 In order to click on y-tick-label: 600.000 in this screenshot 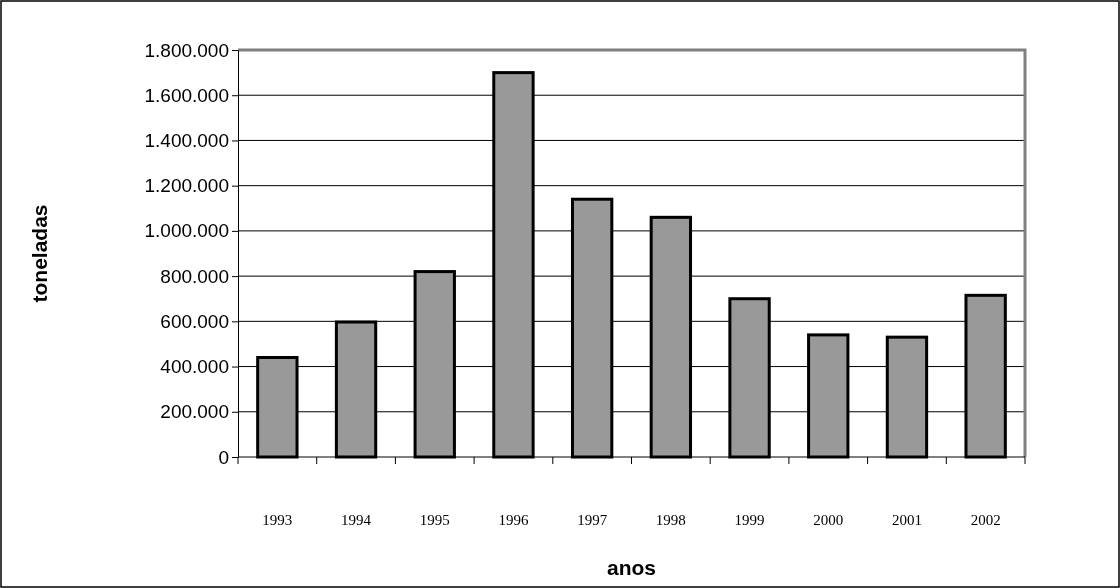, I will do `click(194, 321)`.